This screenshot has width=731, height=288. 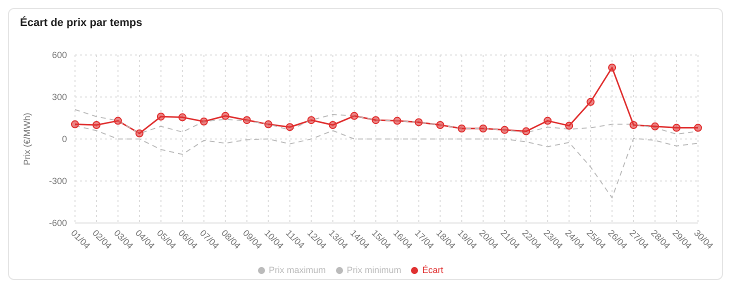 What do you see at coordinates (433, 270) in the screenshot?
I see `legend-label: Écart` at bounding box center [433, 270].